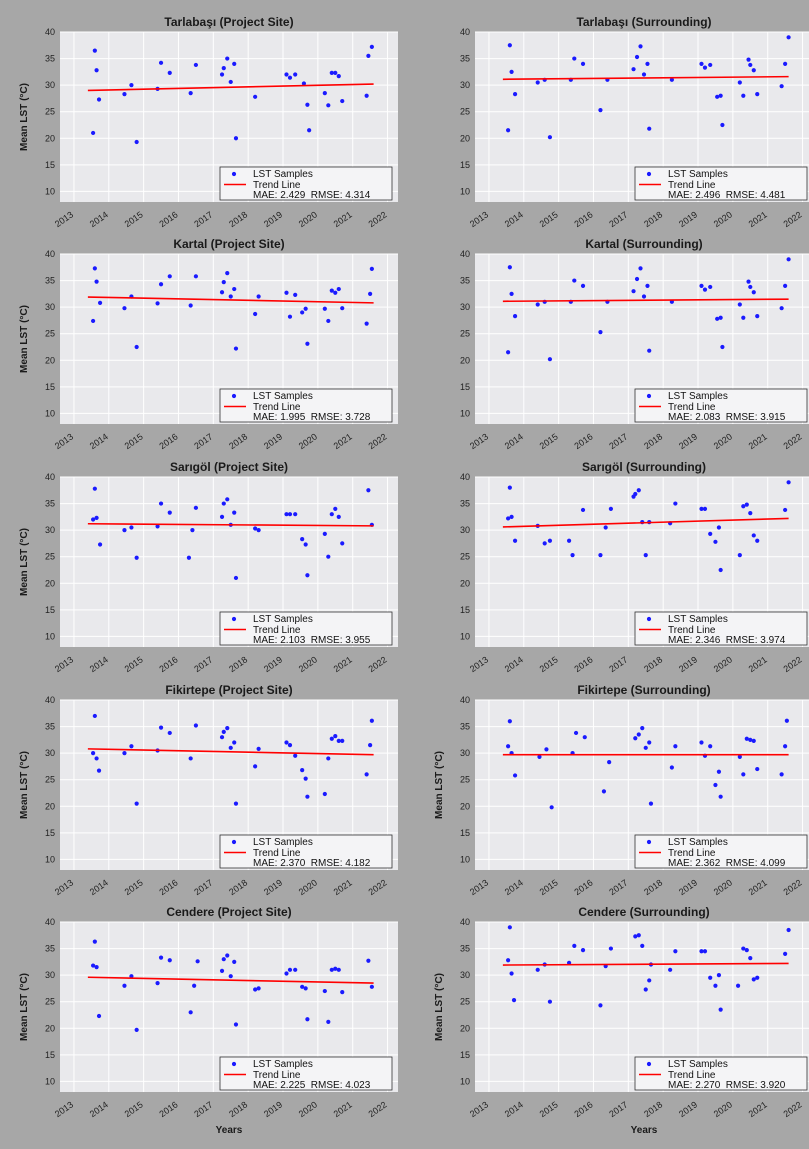 The width and height of the screenshot is (809, 1149). Describe the element at coordinates (644, 467) in the screenshot. I see `chart-title: Sarıgöl (Surrounding)` at that location.